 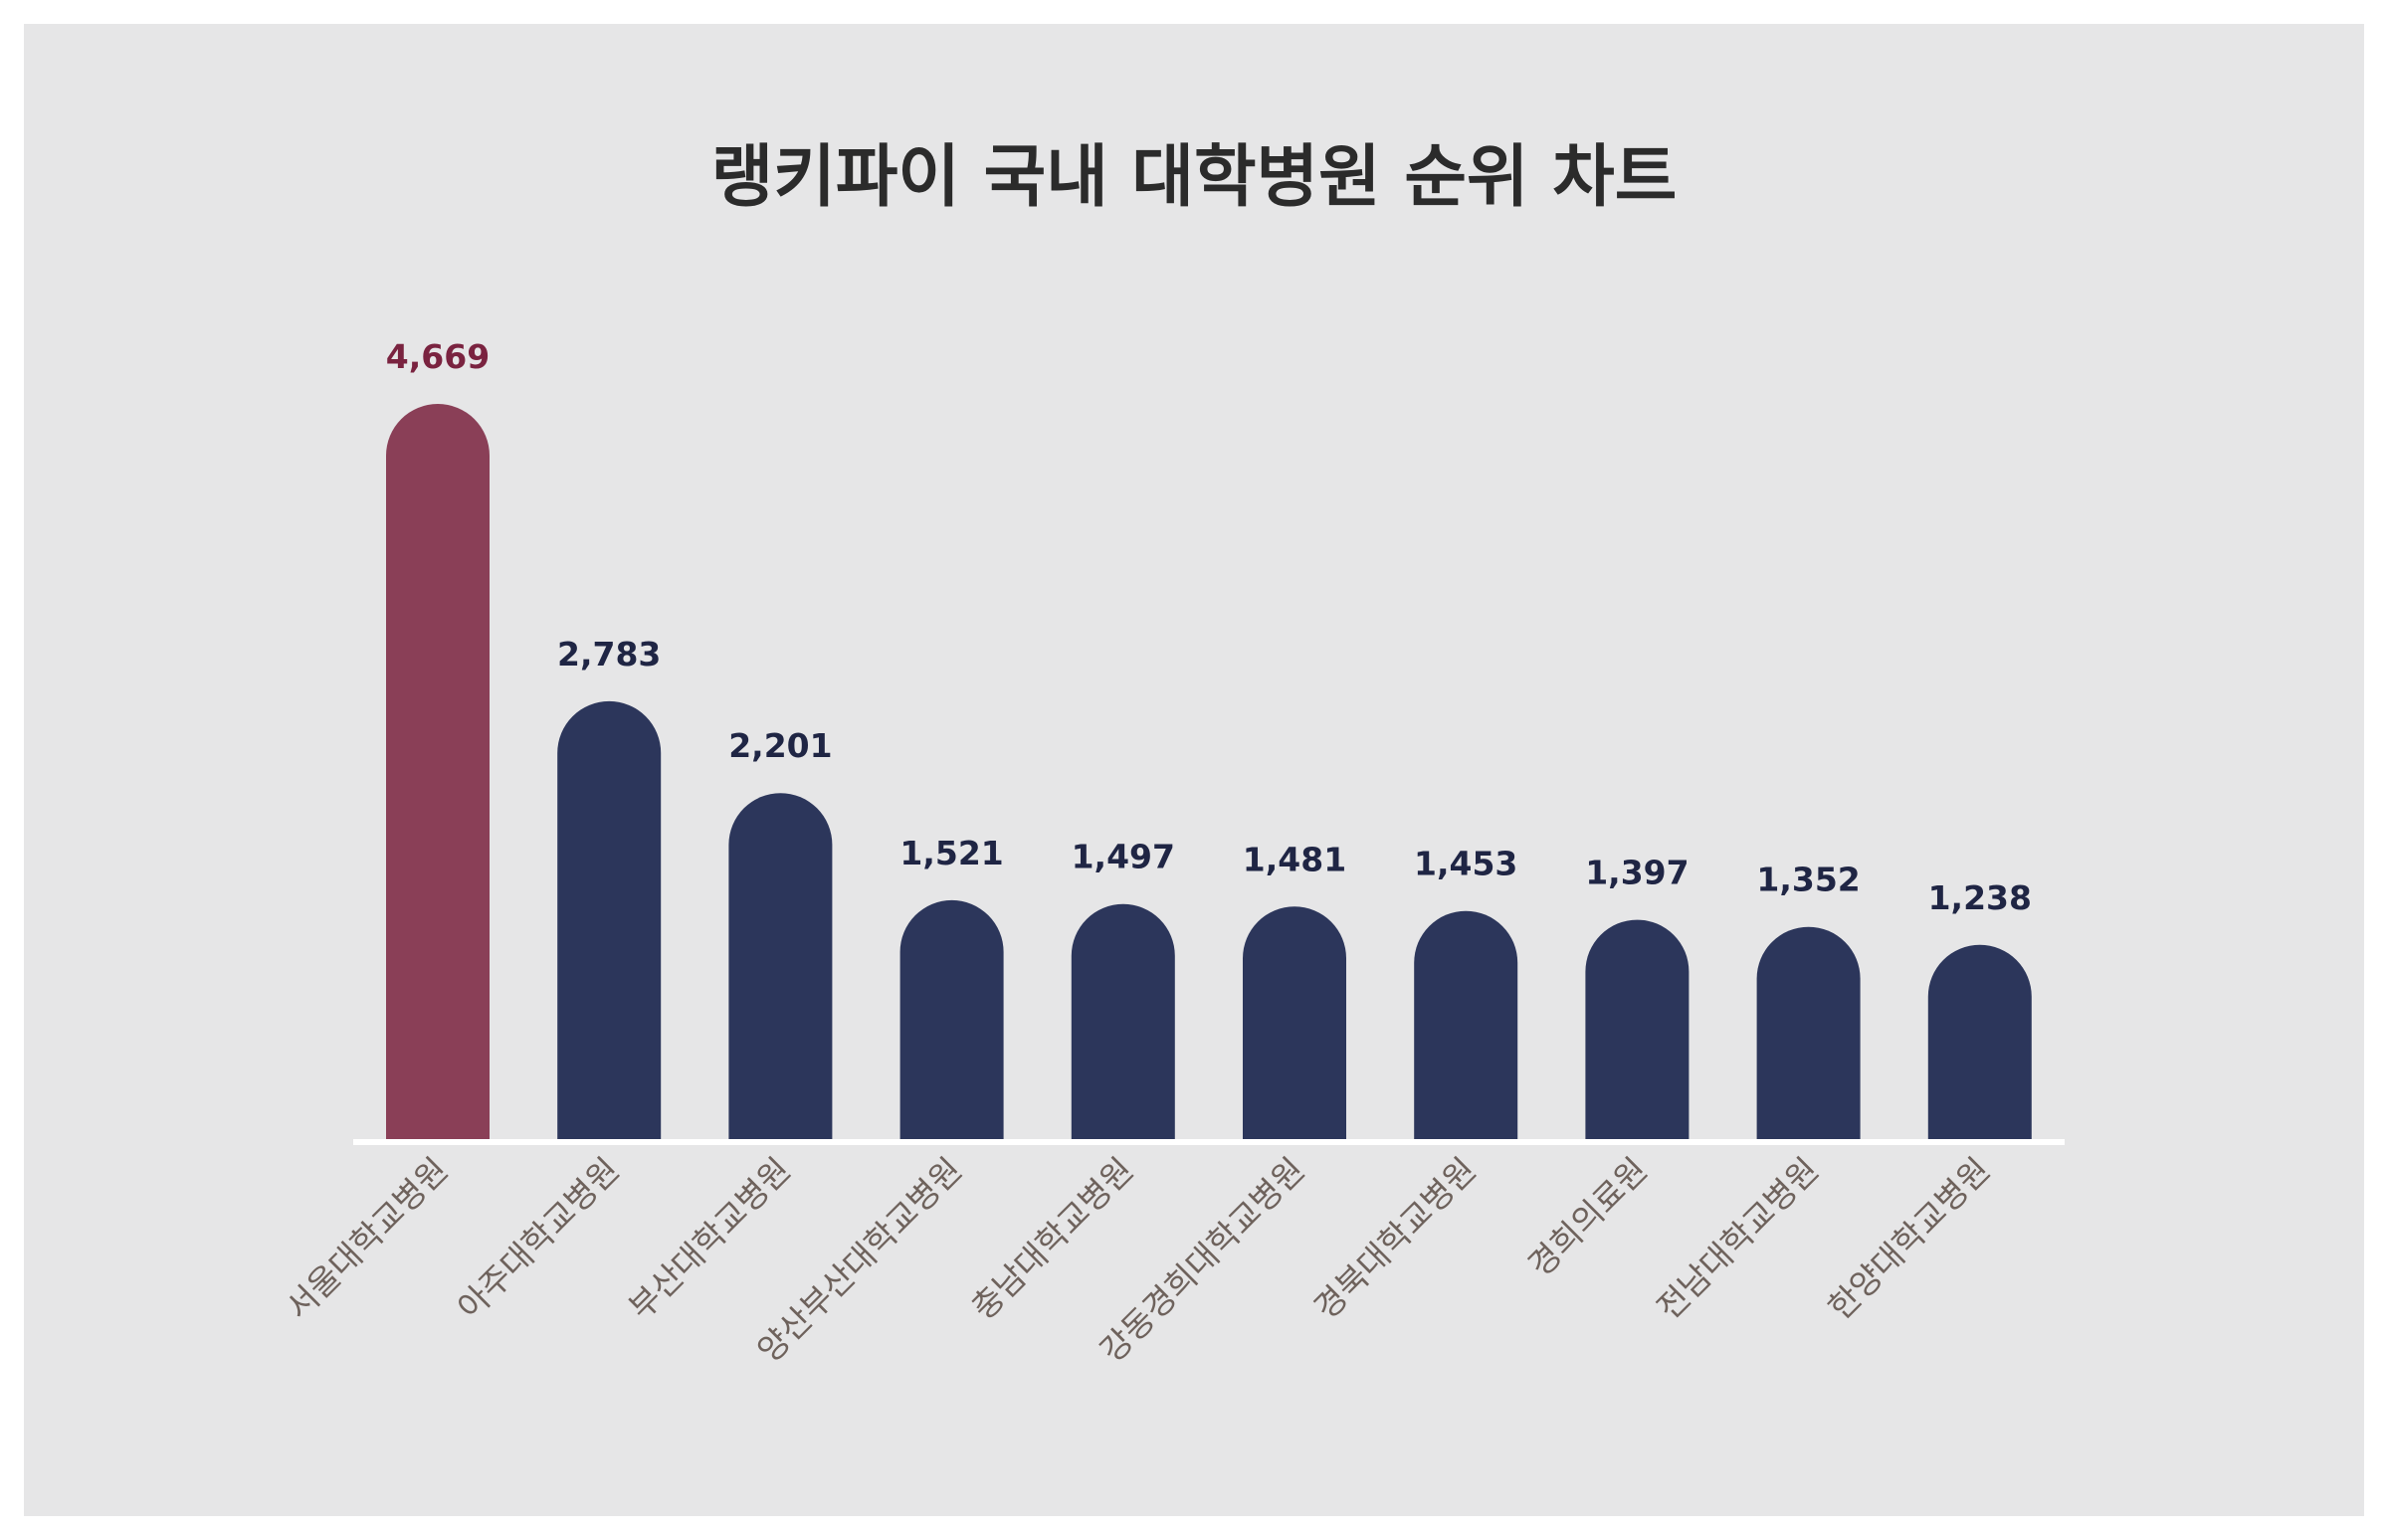 I want to click on category-label-9: 전남대학교병원, so click(x=1737, y=1238).